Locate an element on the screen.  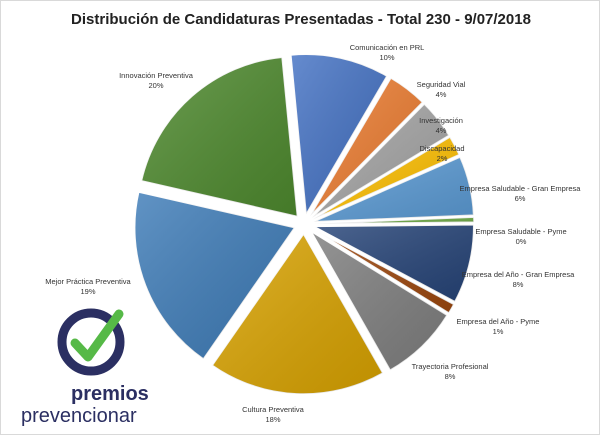
slice-label-investigacion: Investigación is located at coordinates (441, 120).